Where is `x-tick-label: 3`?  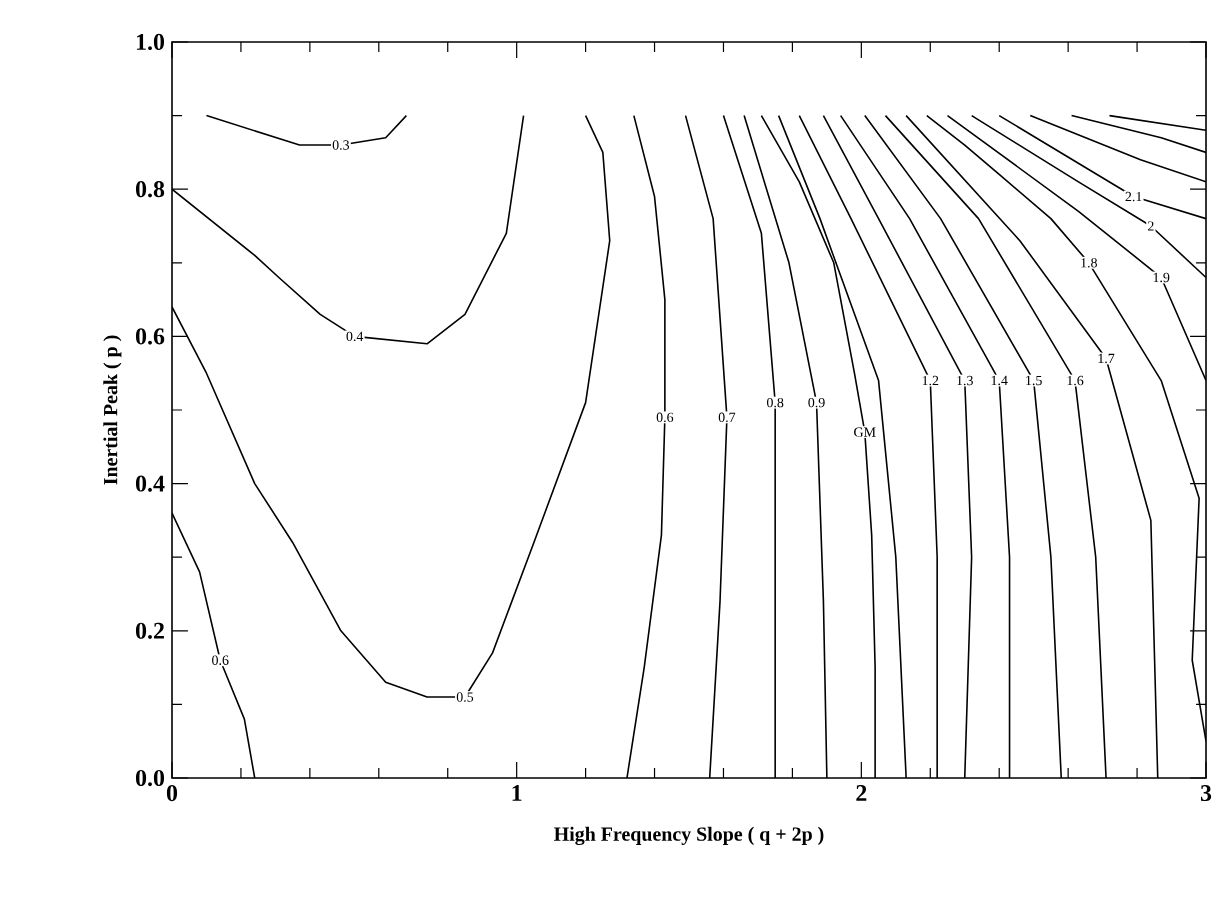 x-tick-label: 3 is located at coordinates (1206, 793).